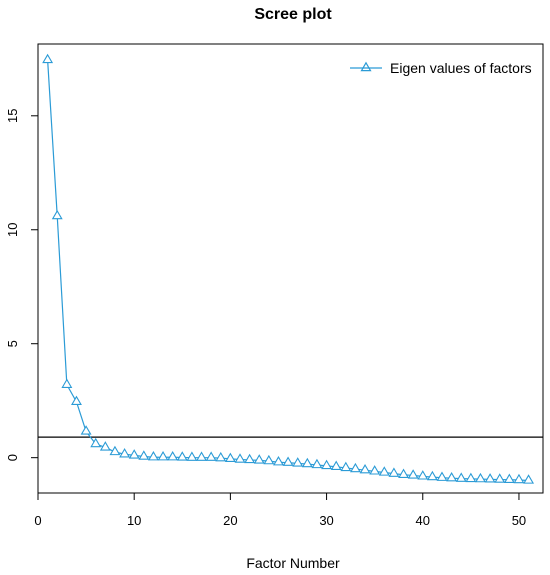 This screenshot has width=550, height=575. I want to click on x-tick-label: 0, so click(37, 520).